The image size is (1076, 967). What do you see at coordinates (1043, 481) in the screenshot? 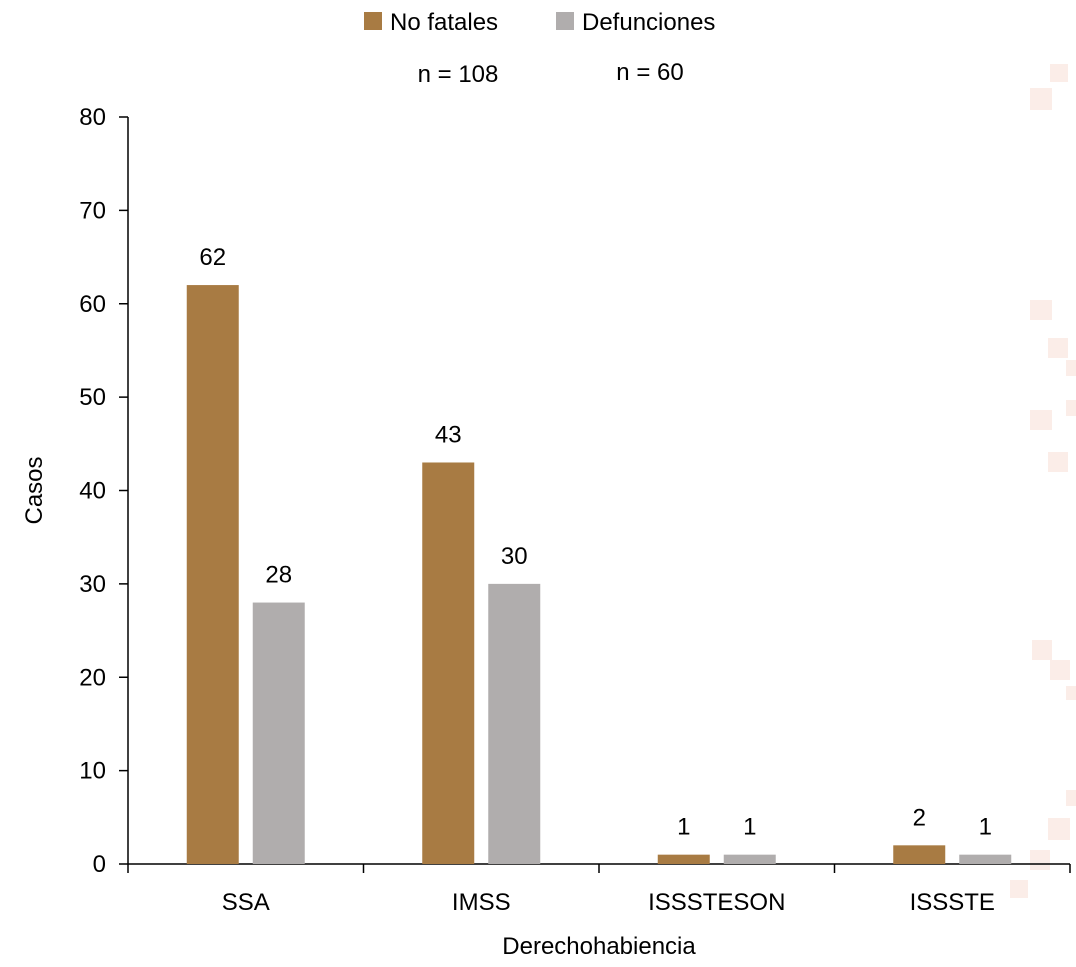
I see `background-pattern` at bounding box center [1043, 481].